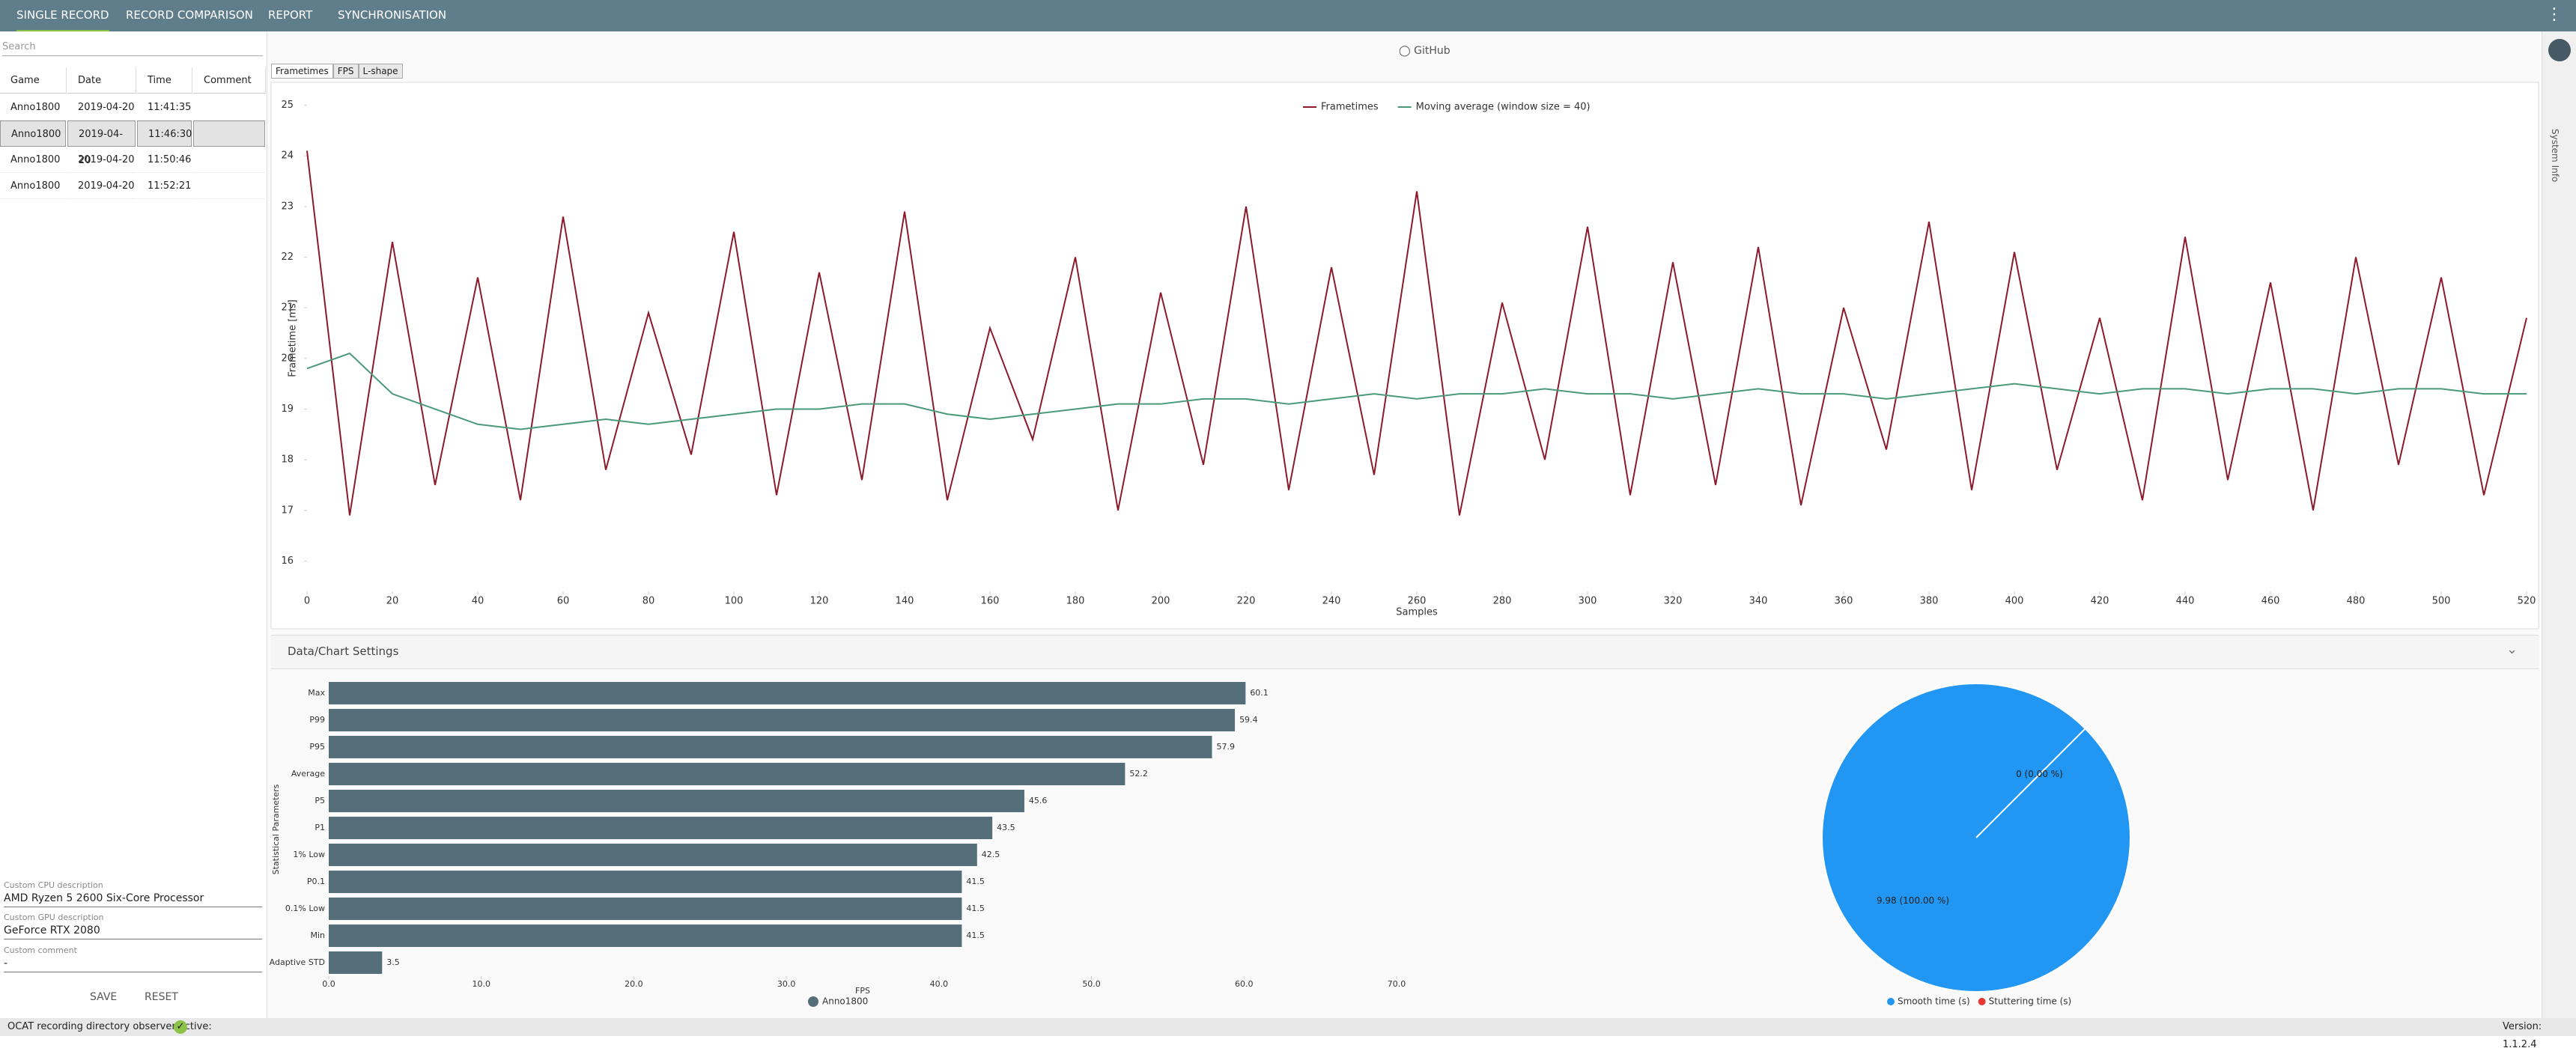 The width and height of the screenshot is (2576, 1054). What do you see at coordinates (1138, 774) in the screenshot?
I see `data-label: 52.2` at bounding box center [1138, 774].